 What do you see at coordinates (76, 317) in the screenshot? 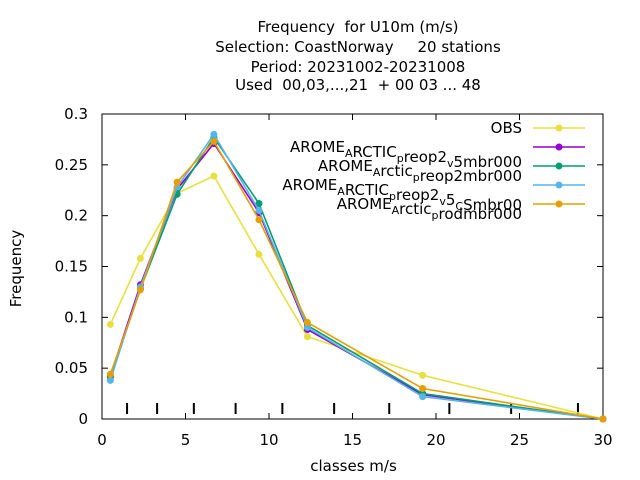
I see `y-tick-label: 0.1` at bounding box center [76, 317].